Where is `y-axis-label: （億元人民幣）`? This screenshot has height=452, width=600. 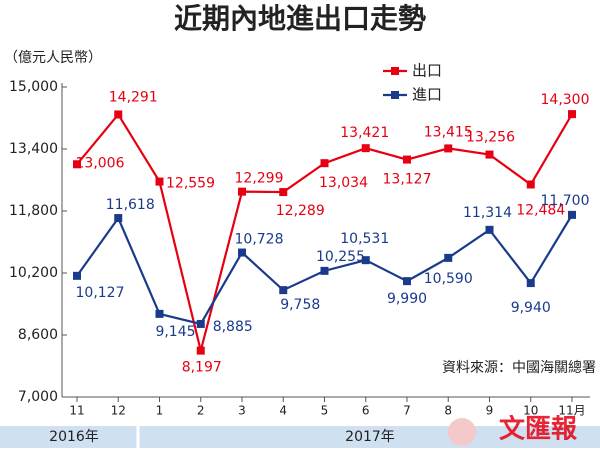 y-axis-label: （億元人民幣） is located at coordinates (53, 58).